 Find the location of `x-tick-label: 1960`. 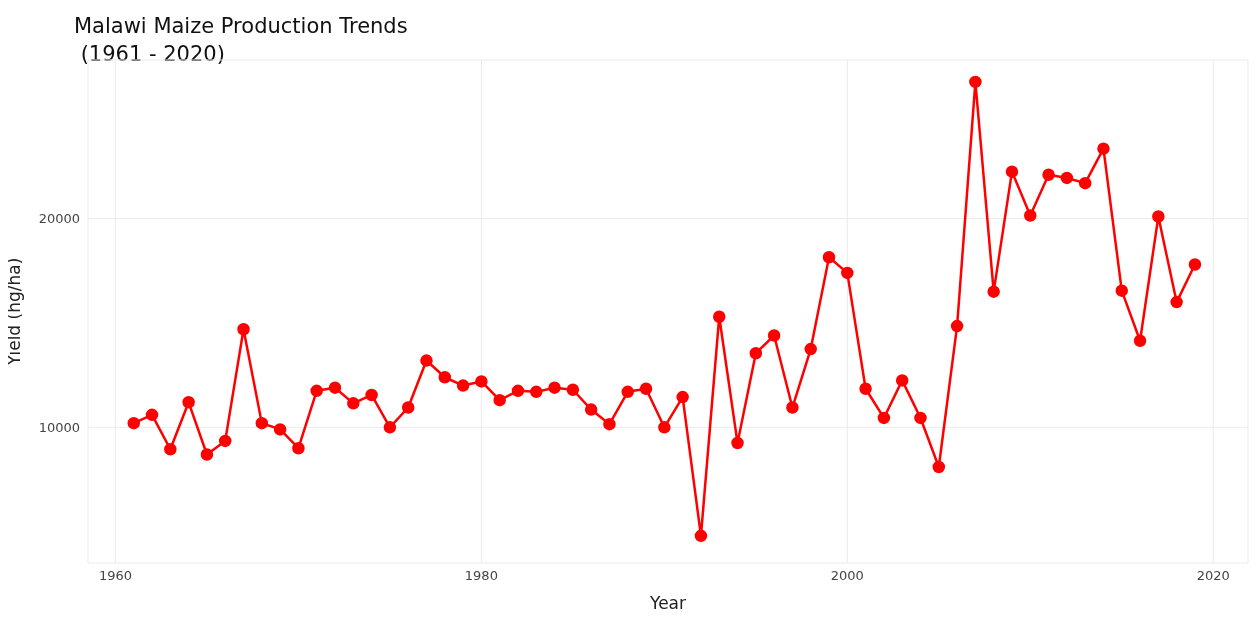

x-tick-label: 1960 is located at coordinates (115, 576).